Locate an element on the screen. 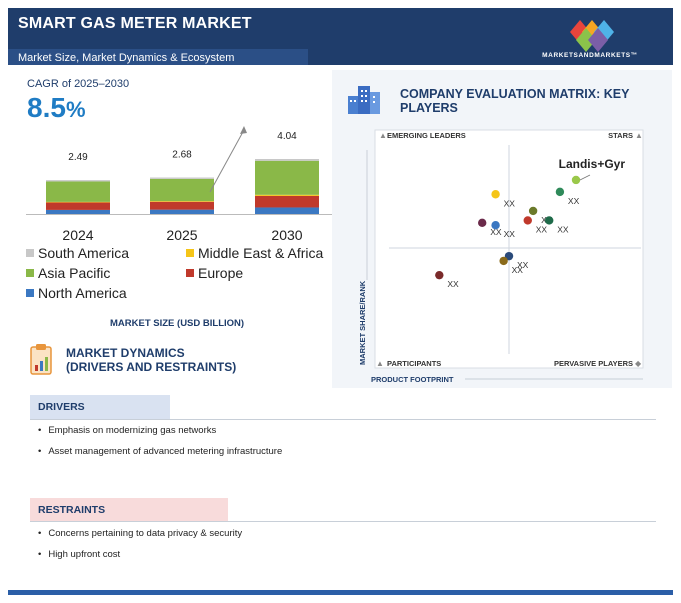 This screenshot has height=603, width=681. bar-segment-south-america-2030 is located at coordinates (287, 160).